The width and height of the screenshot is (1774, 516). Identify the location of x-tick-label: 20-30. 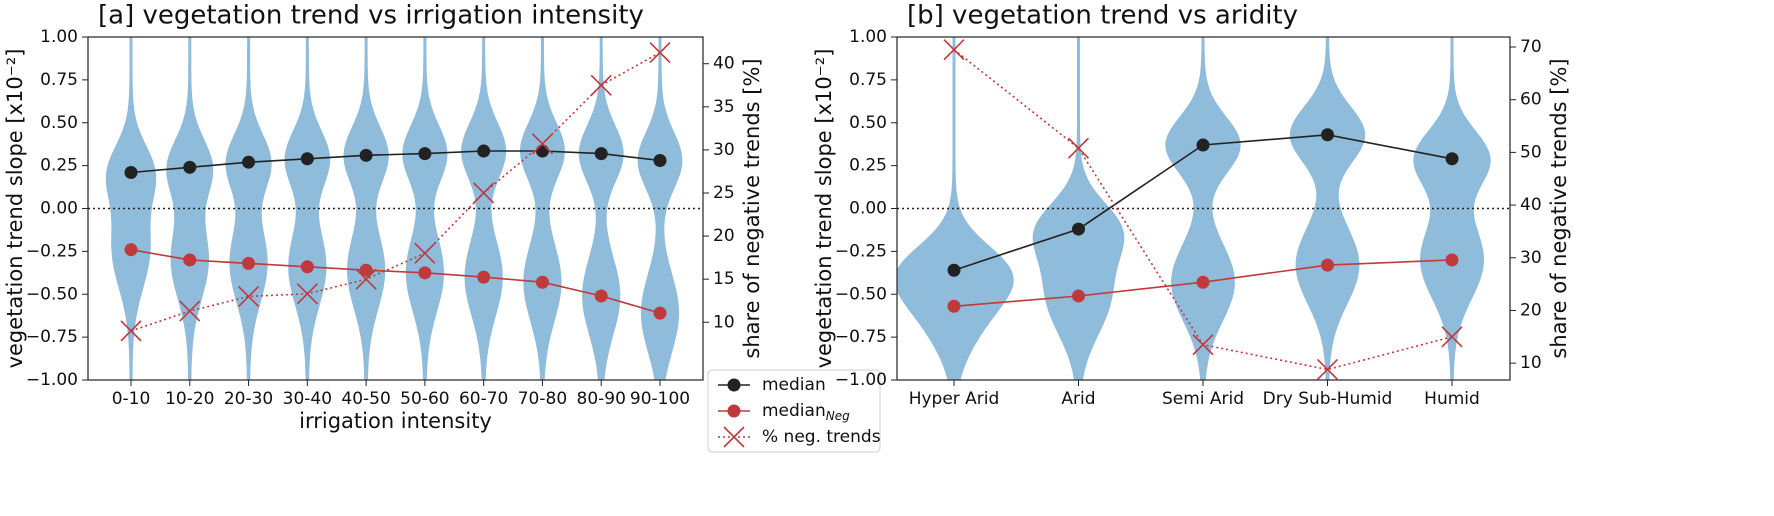
(248, 399).